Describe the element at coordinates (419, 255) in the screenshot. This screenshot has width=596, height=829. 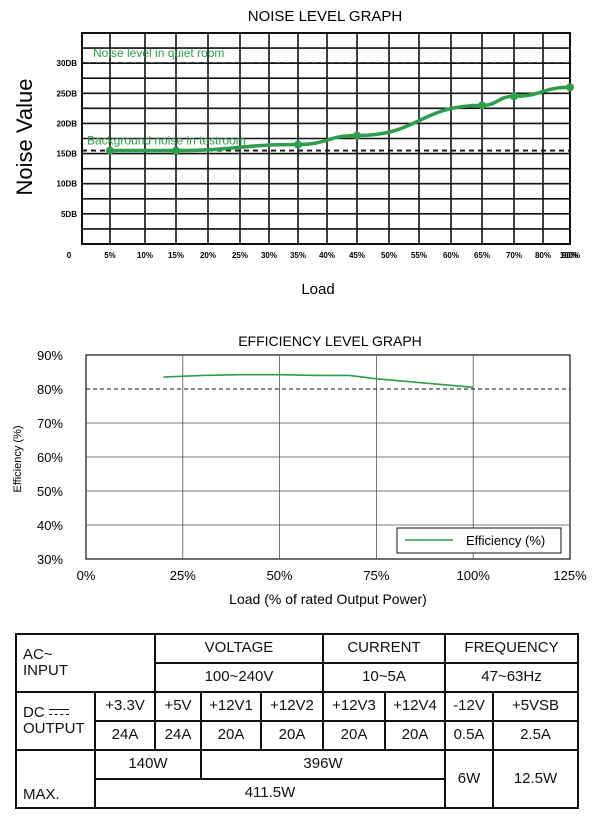
I see `noise-x-tick-label: 55%` at that location.